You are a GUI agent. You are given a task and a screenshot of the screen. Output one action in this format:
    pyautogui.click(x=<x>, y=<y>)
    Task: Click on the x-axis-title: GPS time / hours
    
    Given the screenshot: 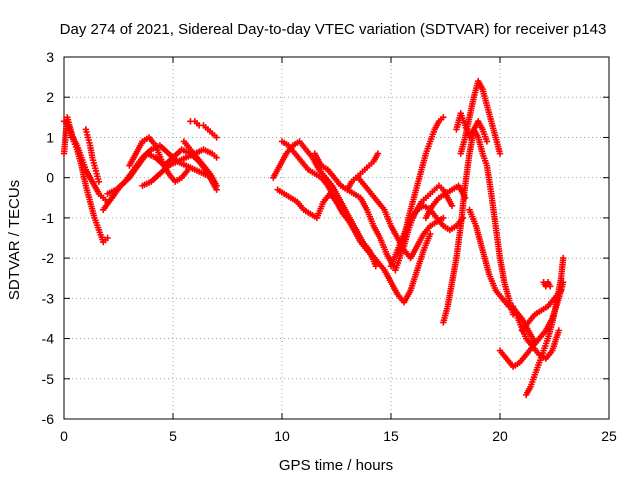 What is the action you would take?
    pyautogui.click(x=336, y=465)
    